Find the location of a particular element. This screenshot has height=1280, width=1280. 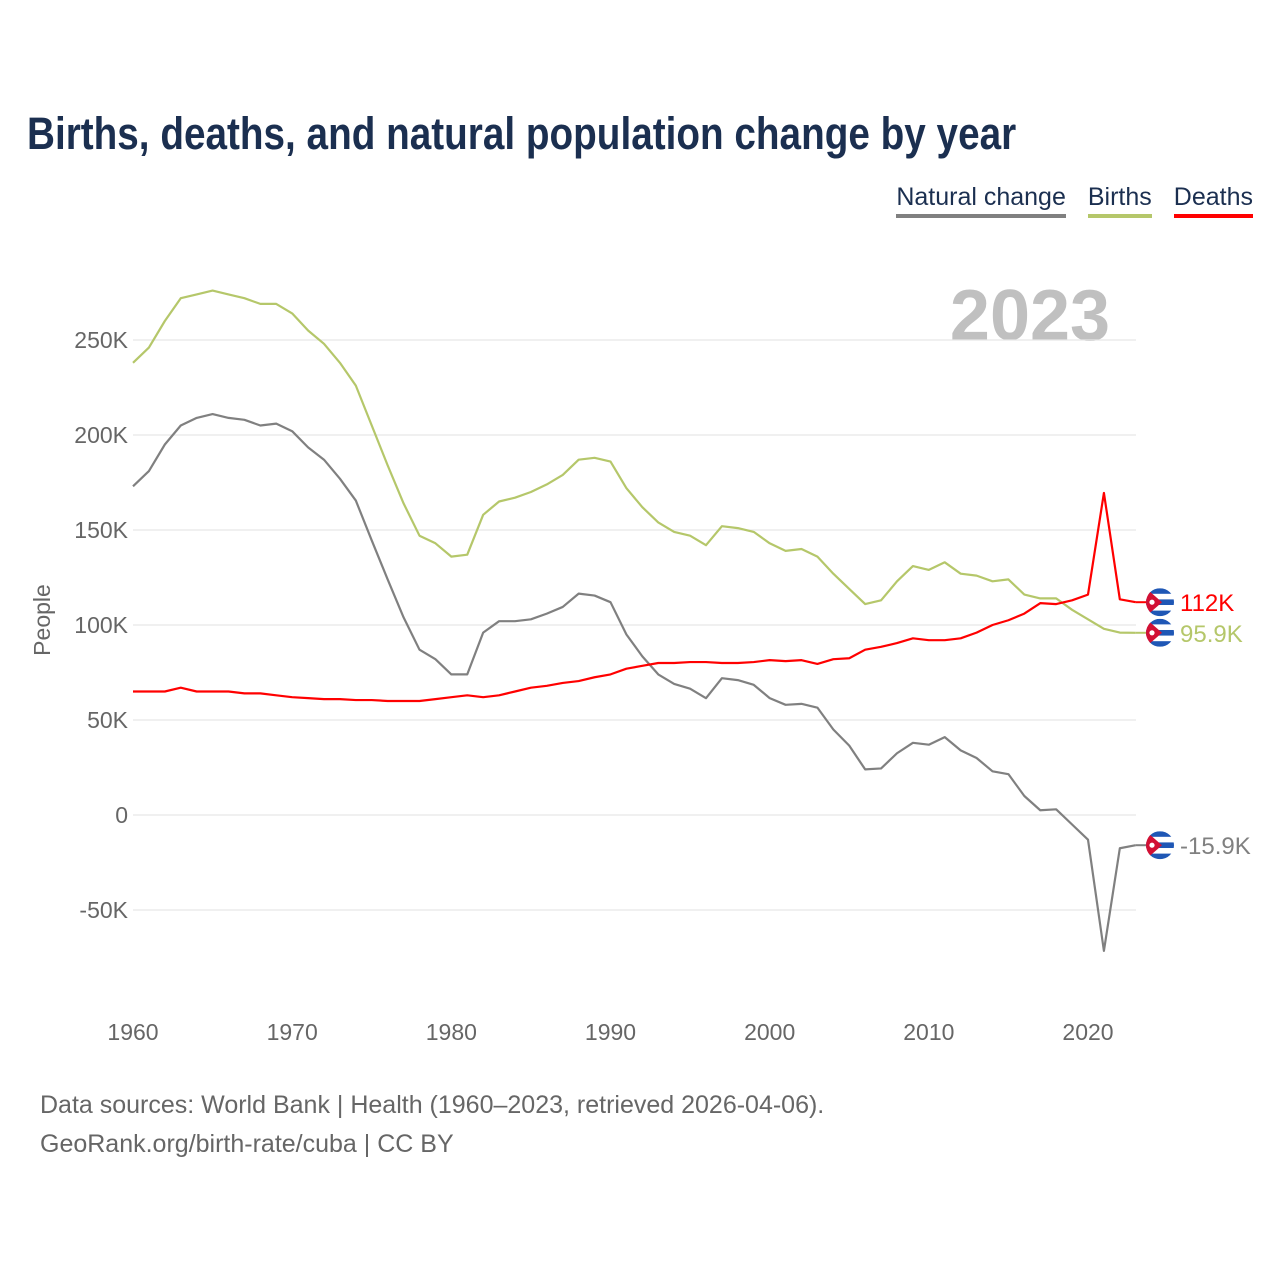

x-tick-label: 1970 is located at coordinates (292, 1032).